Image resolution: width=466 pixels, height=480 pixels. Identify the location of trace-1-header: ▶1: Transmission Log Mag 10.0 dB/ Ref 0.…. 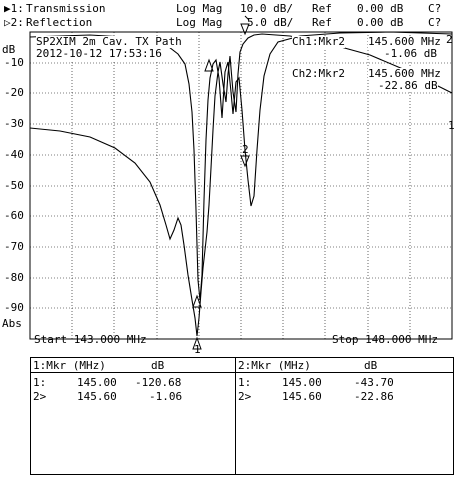
(233, 9).